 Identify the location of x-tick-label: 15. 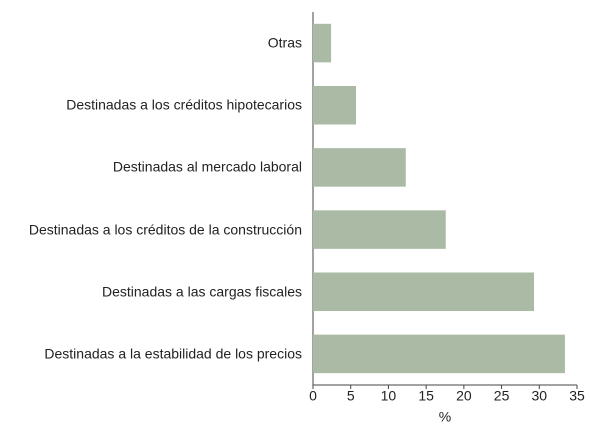
(426, 396).